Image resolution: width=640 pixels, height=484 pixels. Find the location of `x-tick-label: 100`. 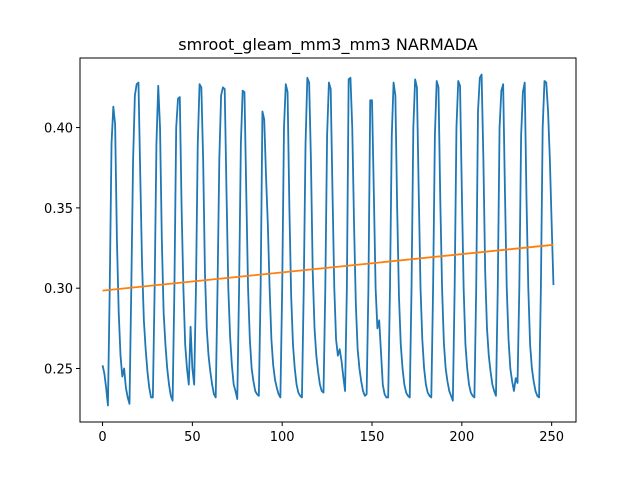

x-tick-label: 100 is located at coordinates (282, 437).